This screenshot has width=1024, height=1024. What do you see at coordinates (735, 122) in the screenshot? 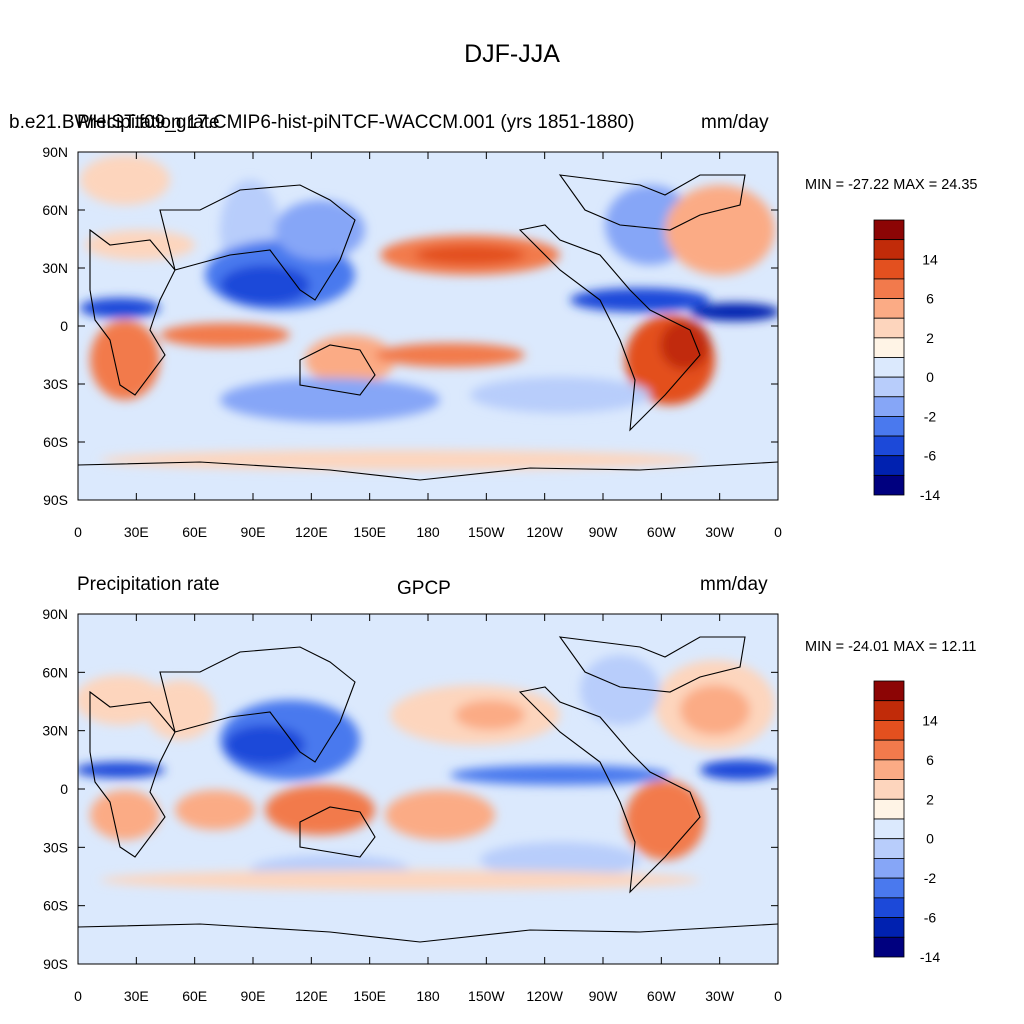
I see `panel1-units-overlay: mm/day` at bounding box center [735, 122].